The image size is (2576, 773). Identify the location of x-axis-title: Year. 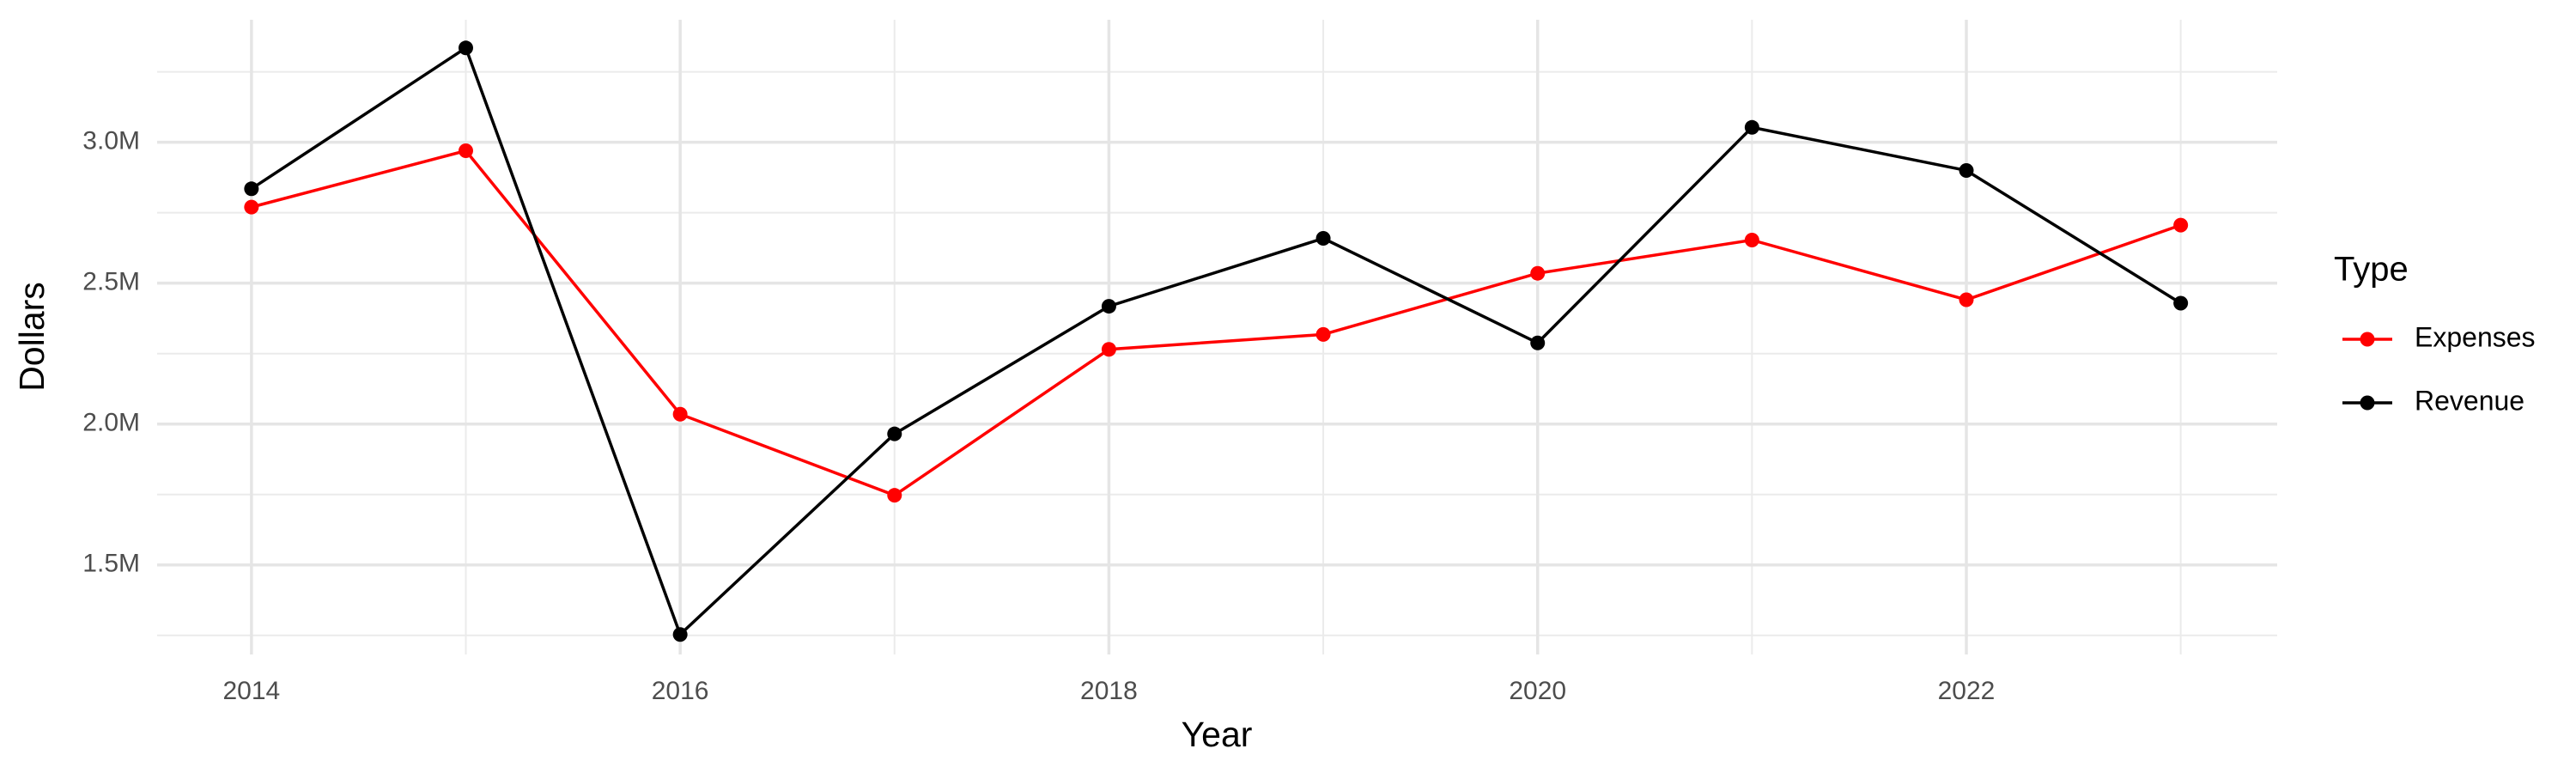
(1217, 734).